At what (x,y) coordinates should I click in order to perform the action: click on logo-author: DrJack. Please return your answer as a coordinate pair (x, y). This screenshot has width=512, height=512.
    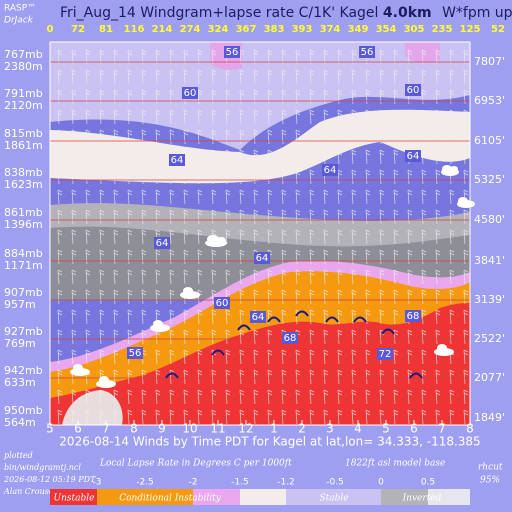
    Looking at the image, I should click on (19, 21).